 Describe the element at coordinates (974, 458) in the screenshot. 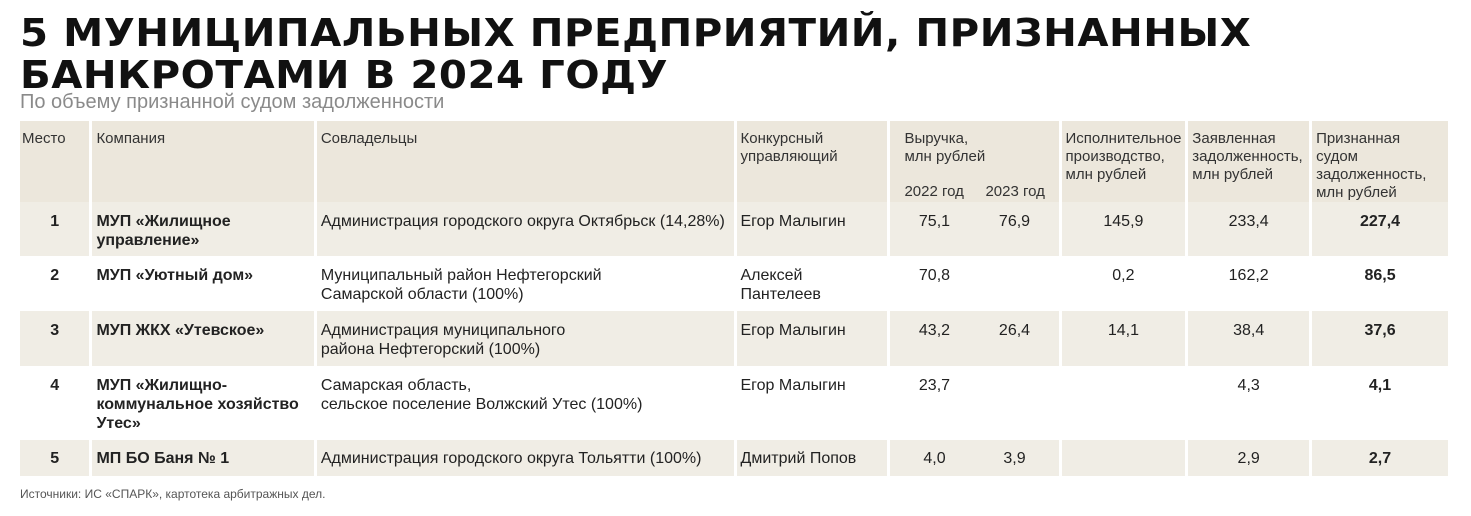

I see `revenue-cell: 4,0 3,9` at that location.